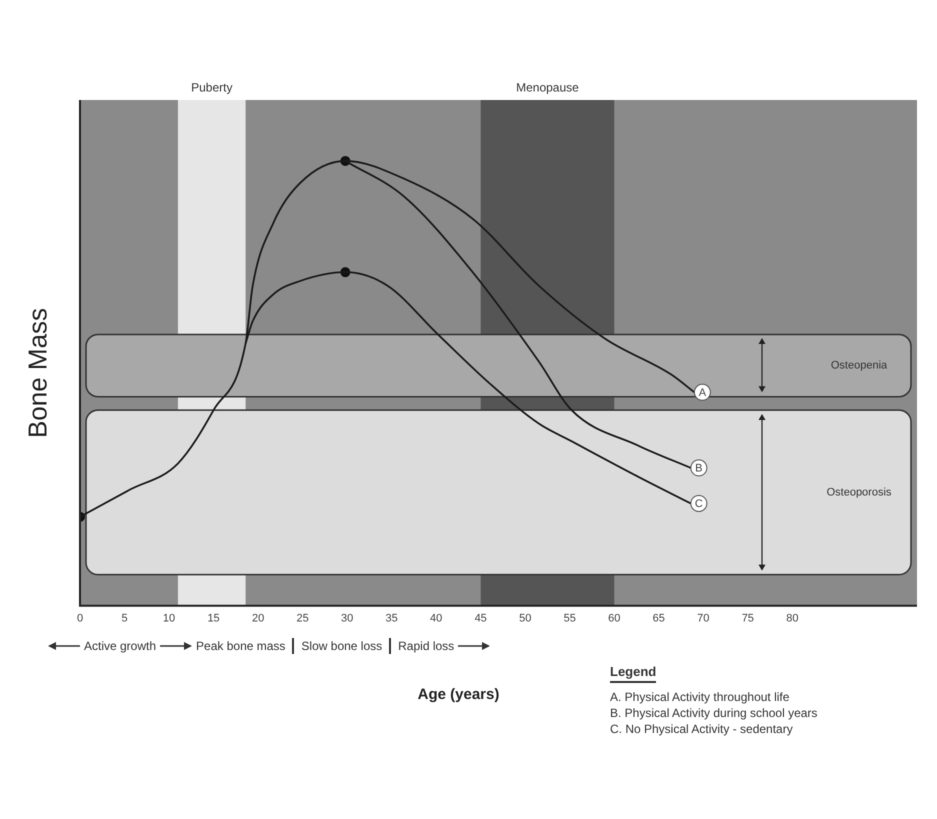 This screenshot has height=819, width=937. What do you see at coordinates (341, 645) in the screenshot?
I see `text: Slow bone loss` at bounding box center [341, 645].